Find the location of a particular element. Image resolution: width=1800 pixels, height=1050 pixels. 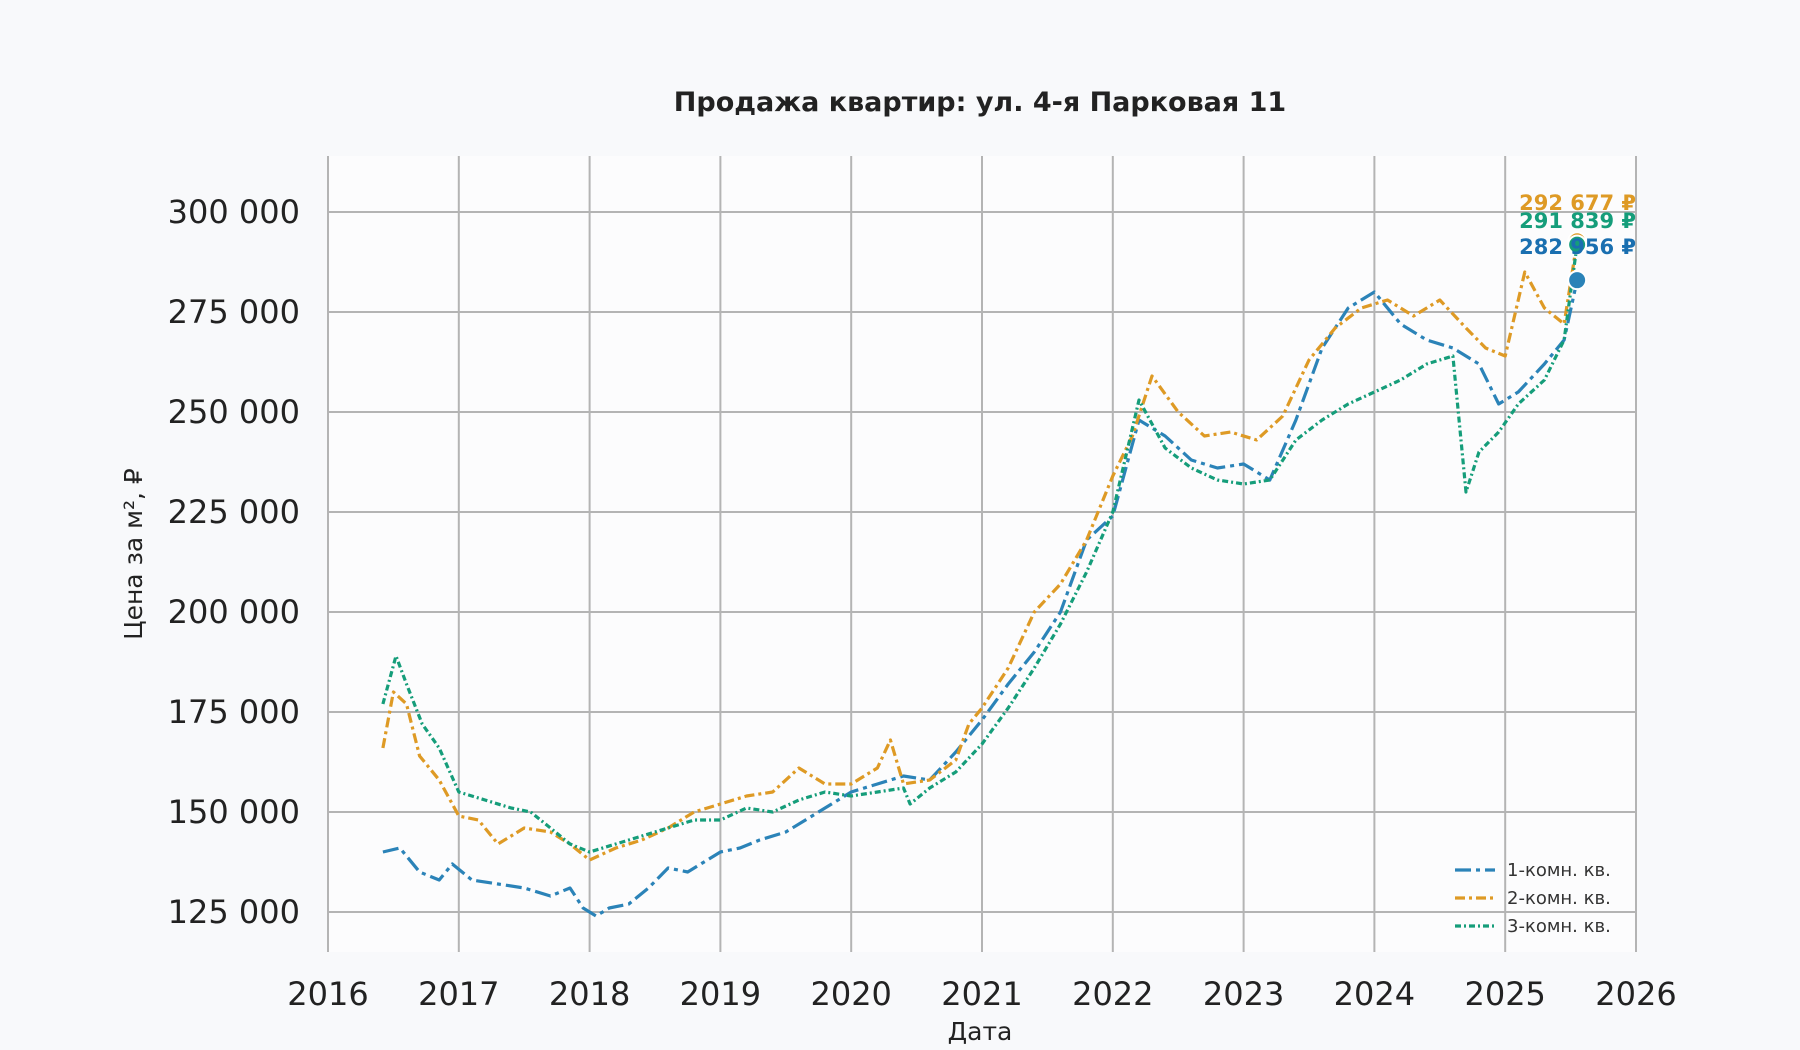

end-value-label: 292 677 ₽ is located at coordinates (1577, 203).